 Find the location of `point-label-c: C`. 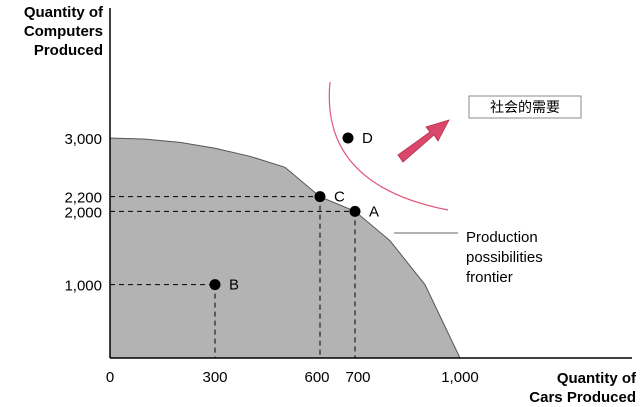

point-label-c: C is located at coordinates (339, 197).